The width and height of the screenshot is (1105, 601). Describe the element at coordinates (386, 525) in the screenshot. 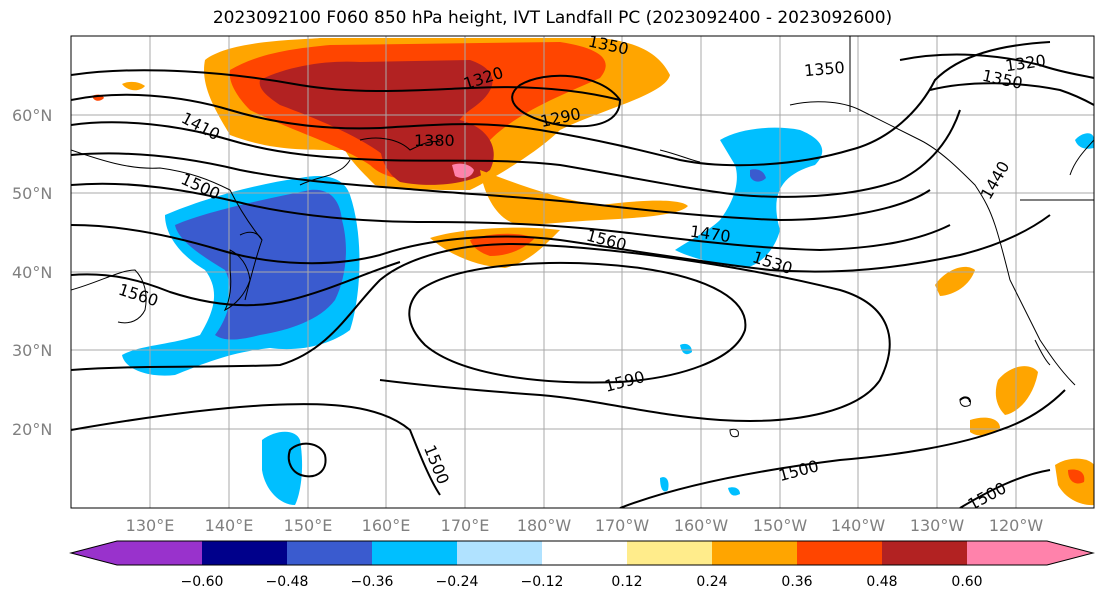

I see `lon-label: 160°E` at that location.